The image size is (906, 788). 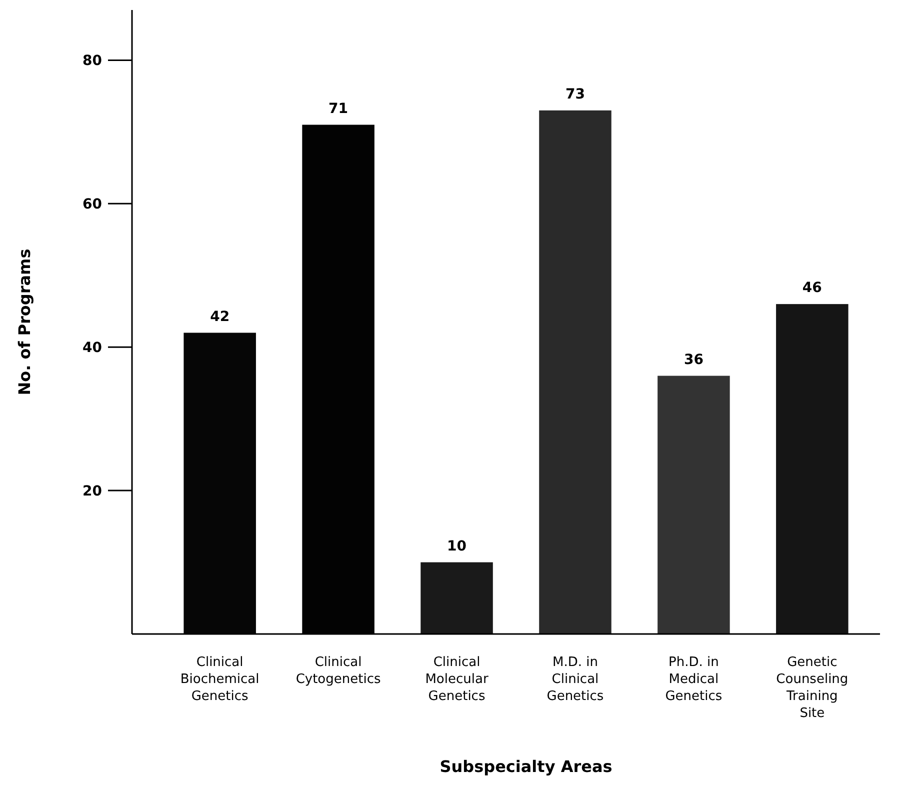 I want to click on x-tick-label: Clinical Cytogenetics, so click(x=338, y=671).